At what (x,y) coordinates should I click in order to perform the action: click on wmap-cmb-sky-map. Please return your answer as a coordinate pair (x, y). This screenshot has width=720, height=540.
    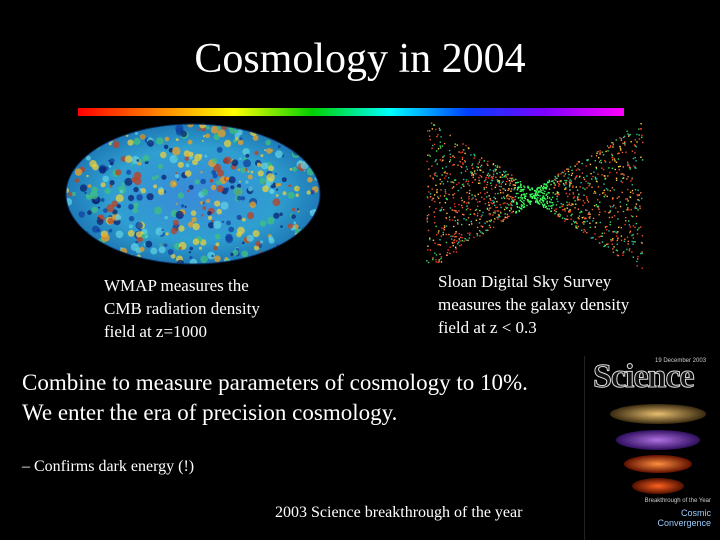
    Looking at the image, I should click on (193, 194).